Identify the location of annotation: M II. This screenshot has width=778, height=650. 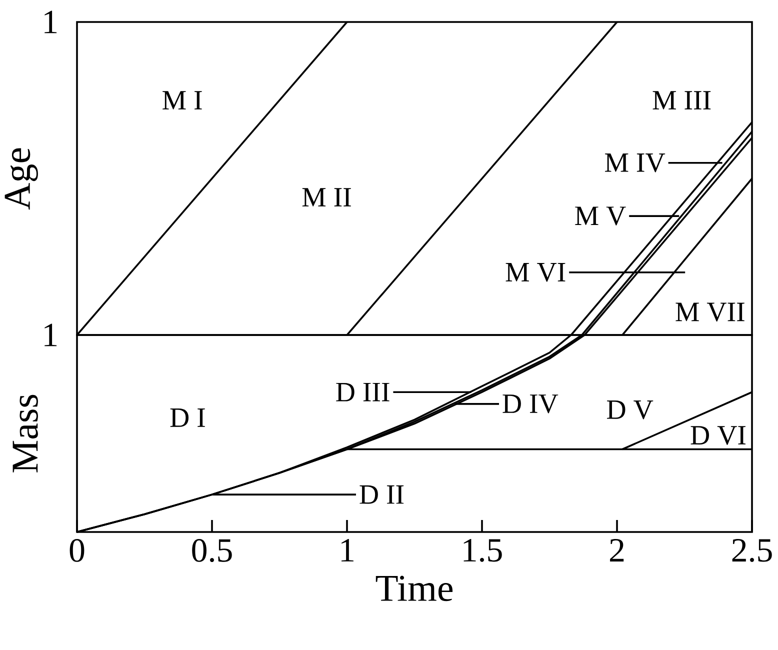
(326, 197).